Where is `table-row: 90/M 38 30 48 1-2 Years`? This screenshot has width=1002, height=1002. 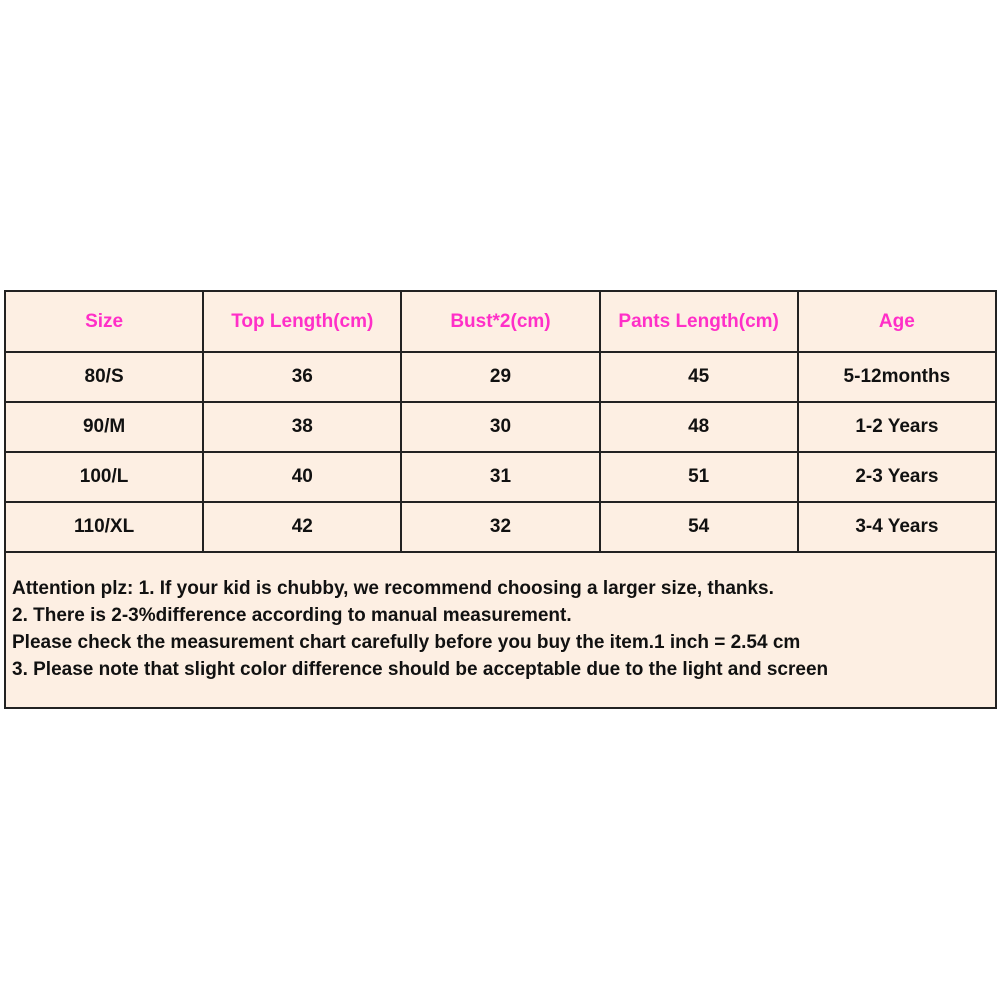 table-row: 90/M 38 30 48 1-2 Years is located at coordinates (500, 427).